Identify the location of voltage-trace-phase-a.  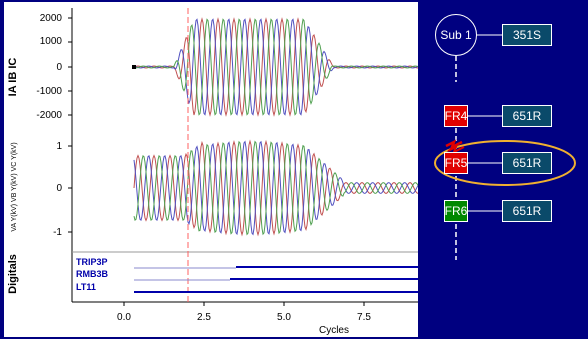
(275, 188).